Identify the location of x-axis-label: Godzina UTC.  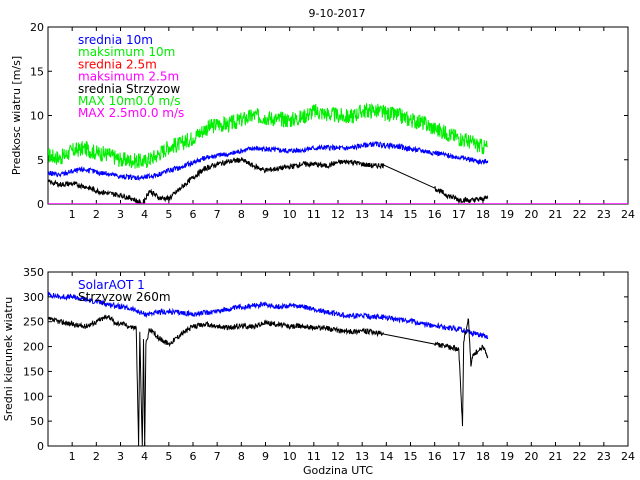
(338, 470).